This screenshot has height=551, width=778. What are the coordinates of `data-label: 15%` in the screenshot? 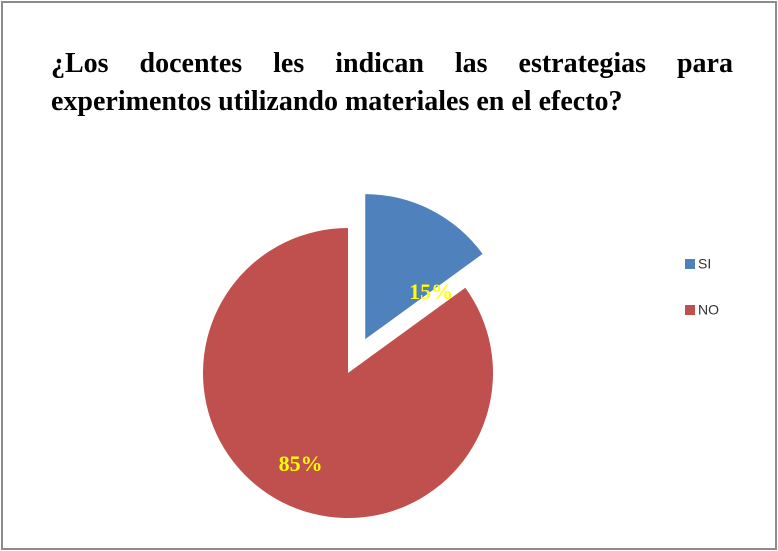 It's located at (431, 291).